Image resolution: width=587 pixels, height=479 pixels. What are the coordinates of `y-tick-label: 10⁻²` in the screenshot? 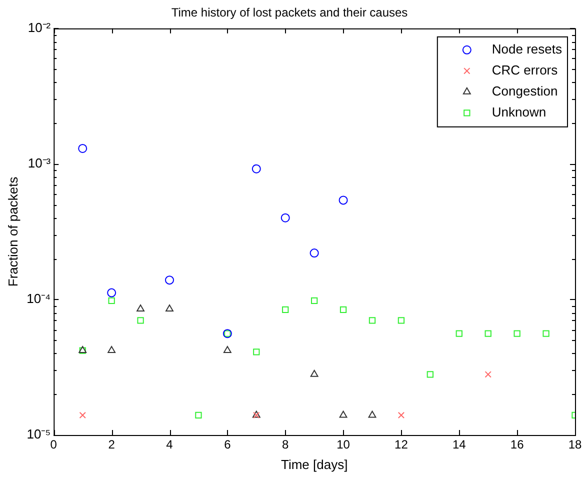 It's located at (40, 27).